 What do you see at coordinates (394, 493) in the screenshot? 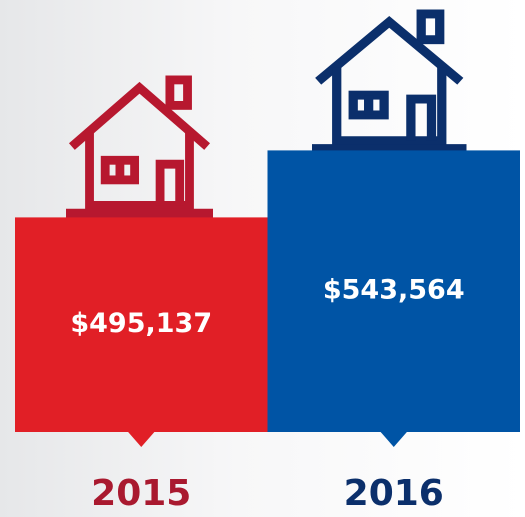
I see `category-label: 2016` at bounding box center [394, 493].